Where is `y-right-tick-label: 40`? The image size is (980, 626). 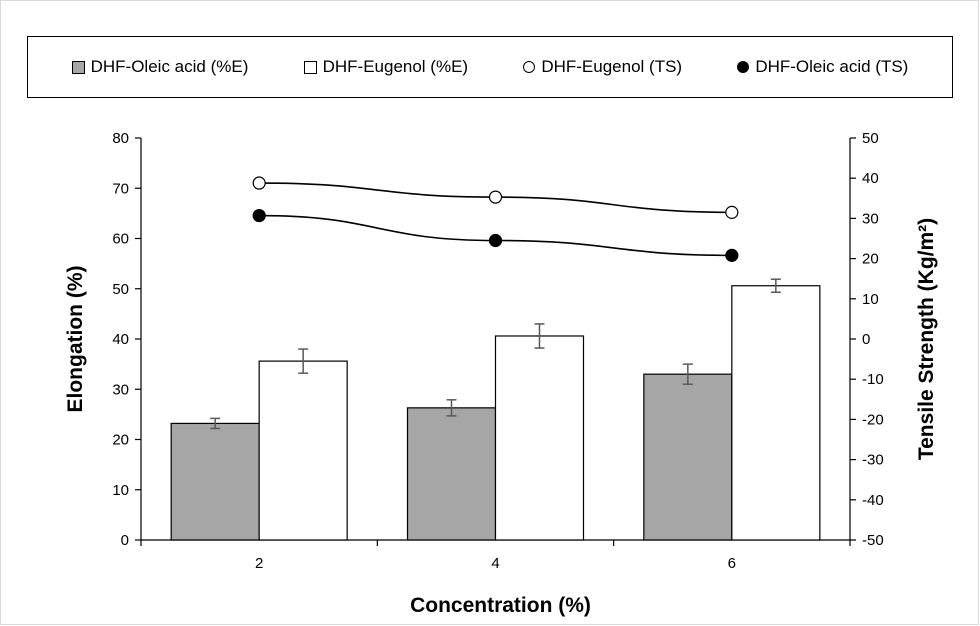
y-right-tick-label: 40 is located at coordinates (870, 178).